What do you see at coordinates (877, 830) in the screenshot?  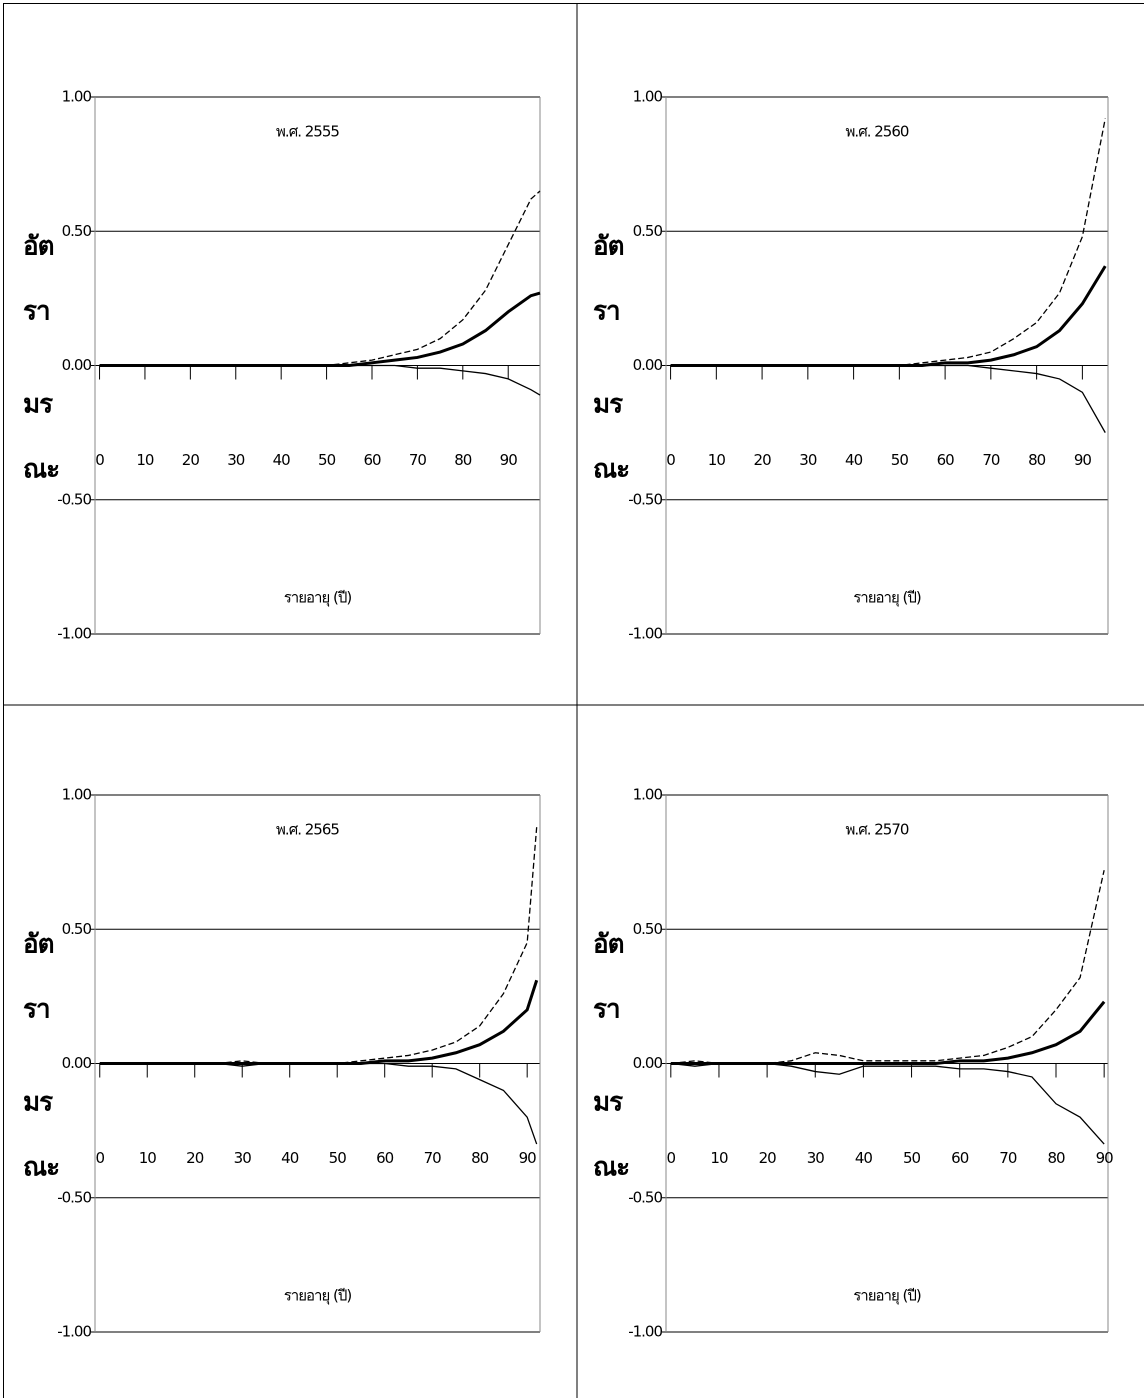 I see `chart-title: พ.ศ. 2570` at bounding box center [877, 830].